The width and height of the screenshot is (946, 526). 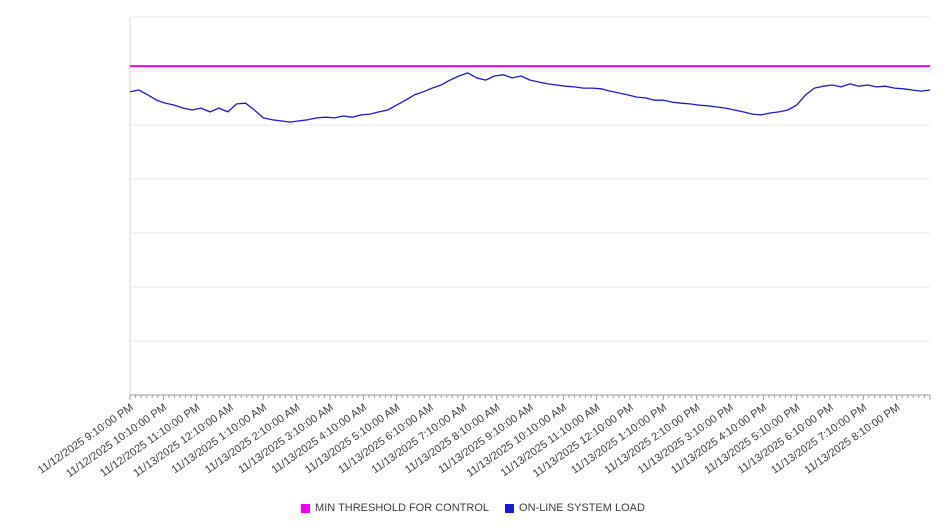 I want to click on legend-item-system-load: ON-LINE SYSTEM LOAD, so click(x=575, y=508).